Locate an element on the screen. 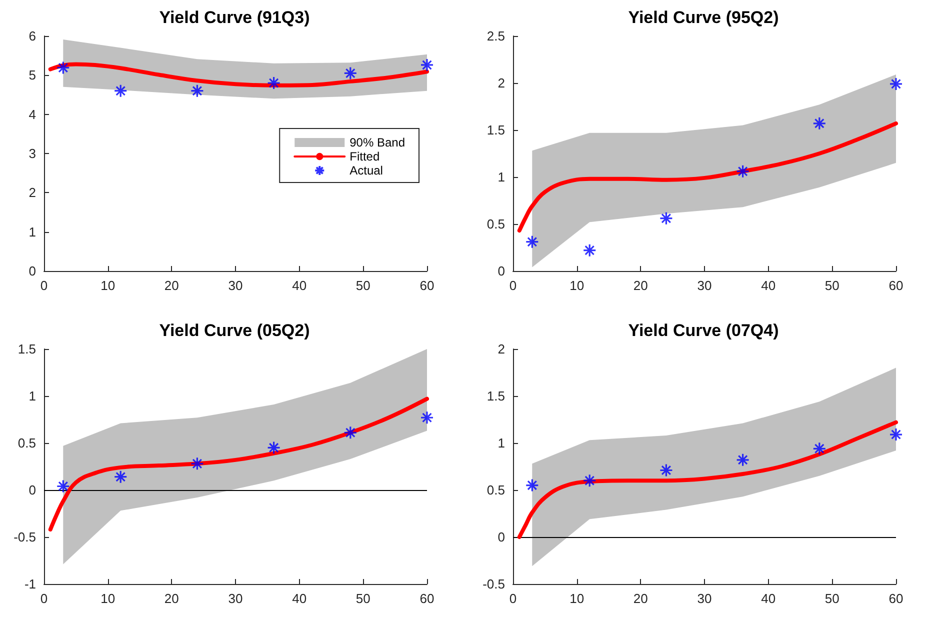  chart-title: Yield Curve (95Q2) is located at coordinates (703, 17).